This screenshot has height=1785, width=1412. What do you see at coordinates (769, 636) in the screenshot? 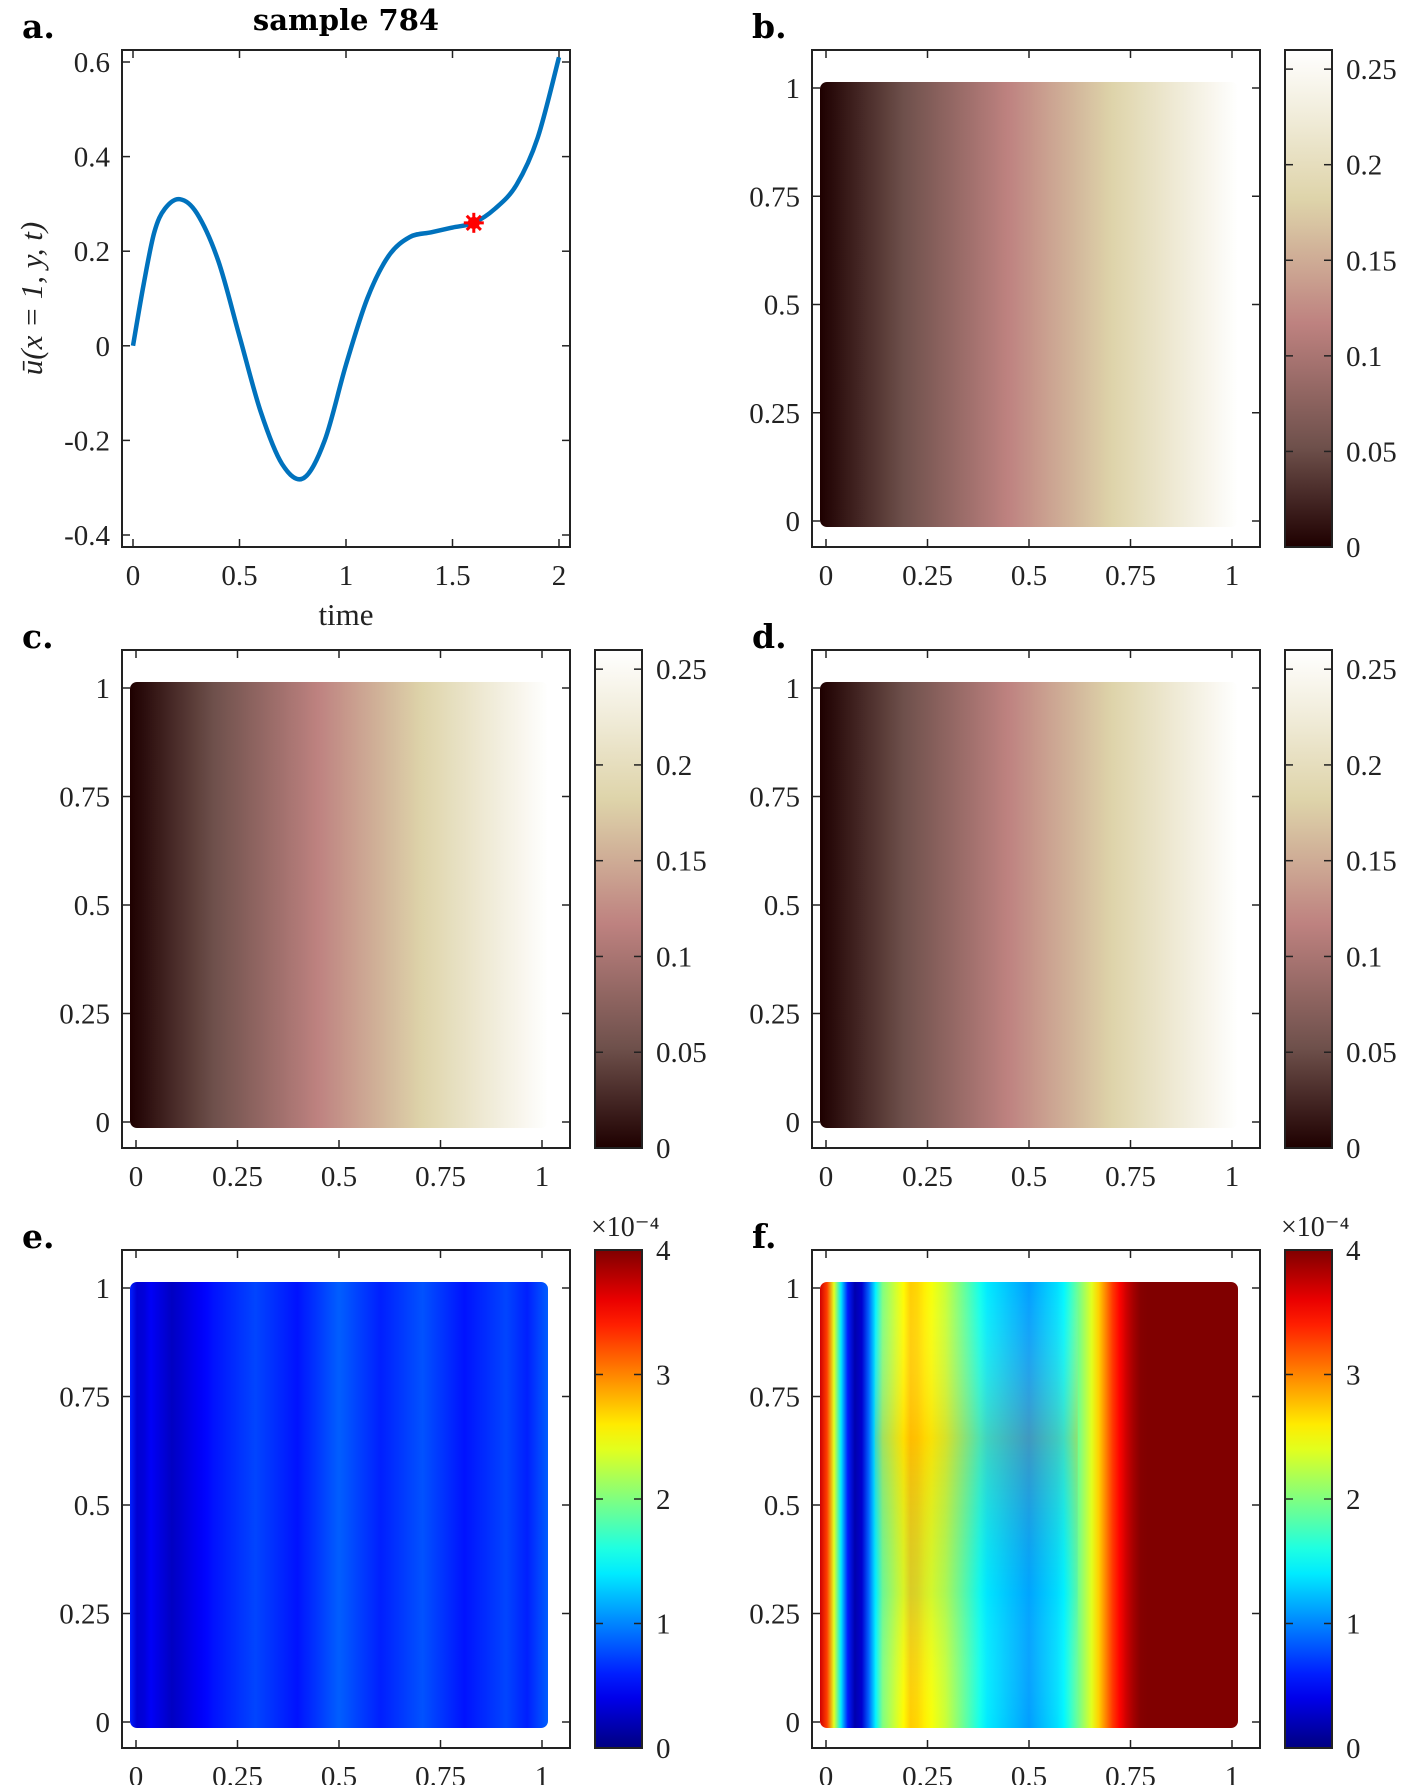
I see `panel-label: d.` at bounding box center [769, 636].